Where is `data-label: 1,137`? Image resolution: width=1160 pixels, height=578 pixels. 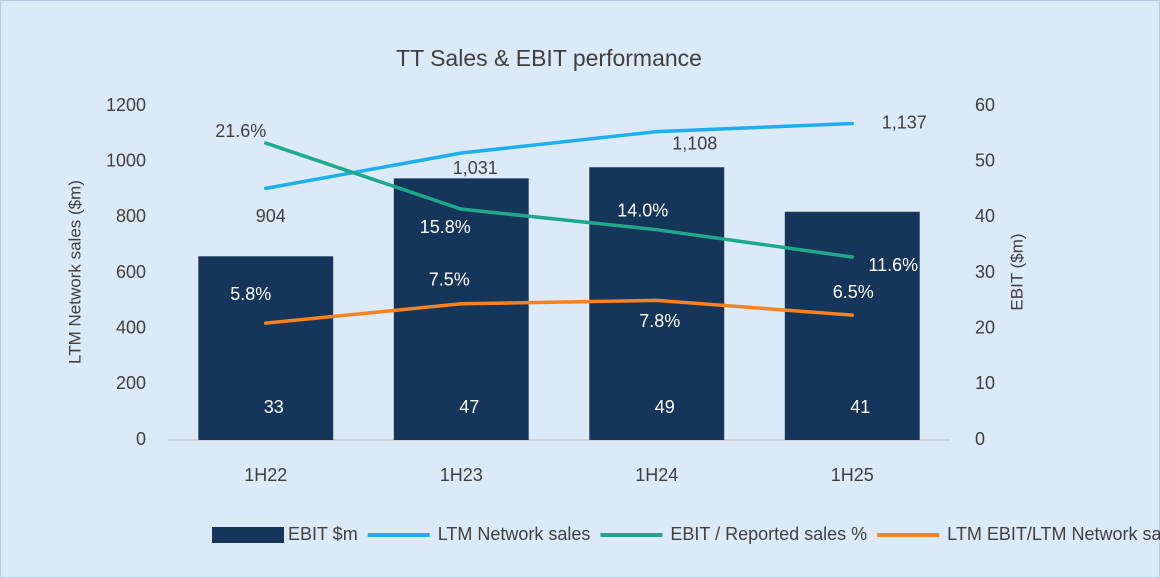
data-label: 1,137 is located at coordinates (904, 122).